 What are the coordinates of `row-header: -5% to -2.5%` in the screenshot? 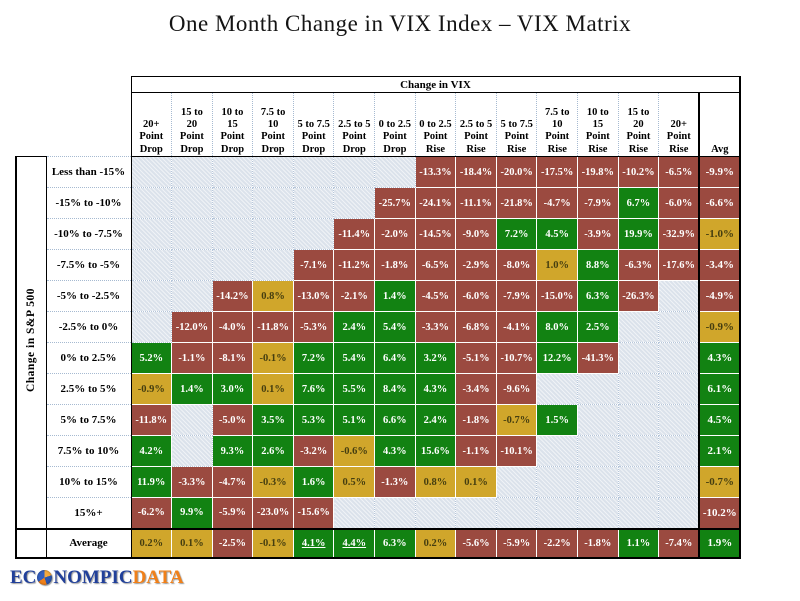 It's located at (88, 296).